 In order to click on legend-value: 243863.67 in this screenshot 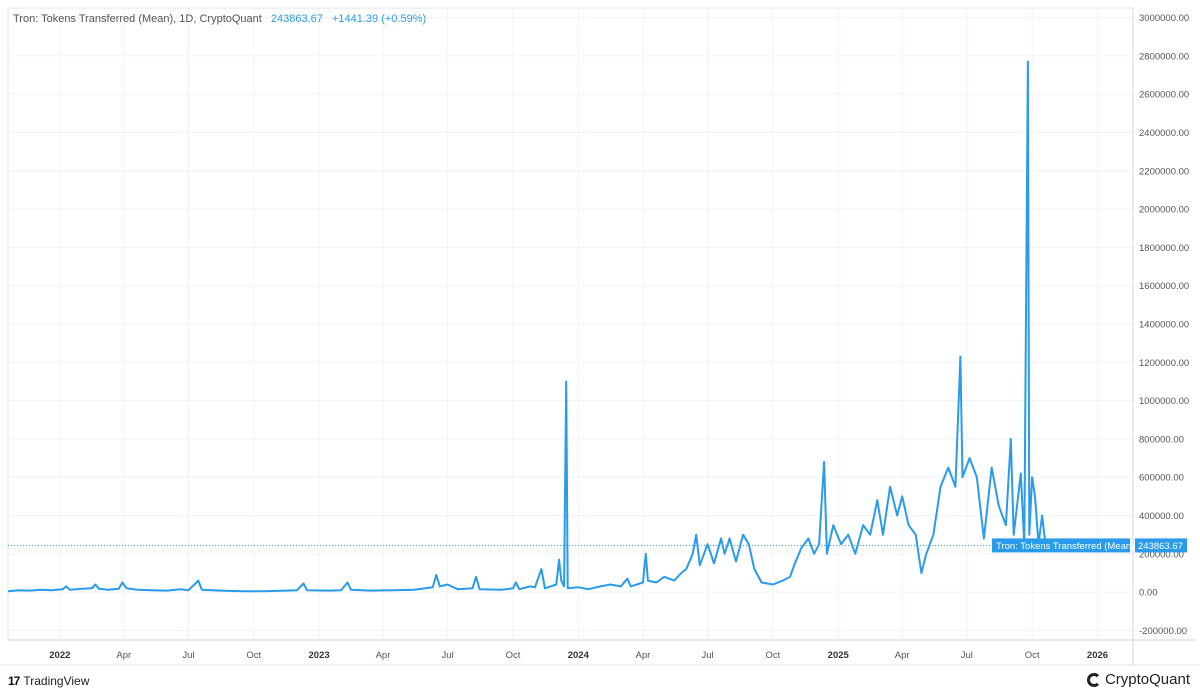, I will do `click(296, 19)`.